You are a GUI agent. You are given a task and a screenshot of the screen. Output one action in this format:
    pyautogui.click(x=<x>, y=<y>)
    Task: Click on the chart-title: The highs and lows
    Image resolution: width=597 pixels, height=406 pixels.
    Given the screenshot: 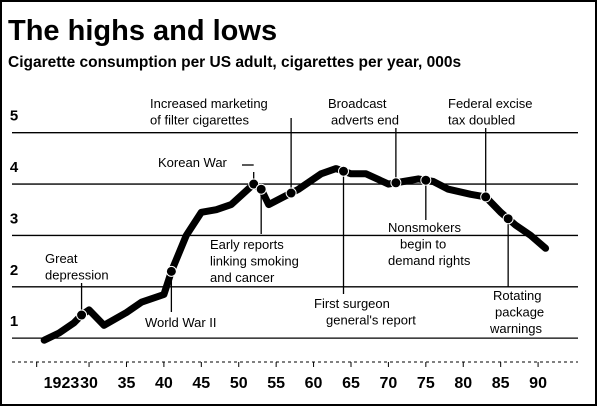 What is the action you would take?
    pyautogui.click(x=142, y=31)
    